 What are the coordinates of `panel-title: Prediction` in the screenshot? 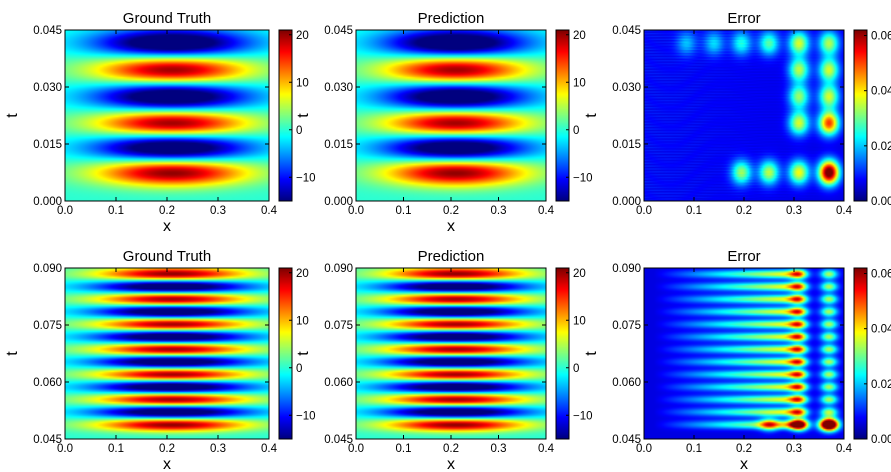 It's located at (451, 18).